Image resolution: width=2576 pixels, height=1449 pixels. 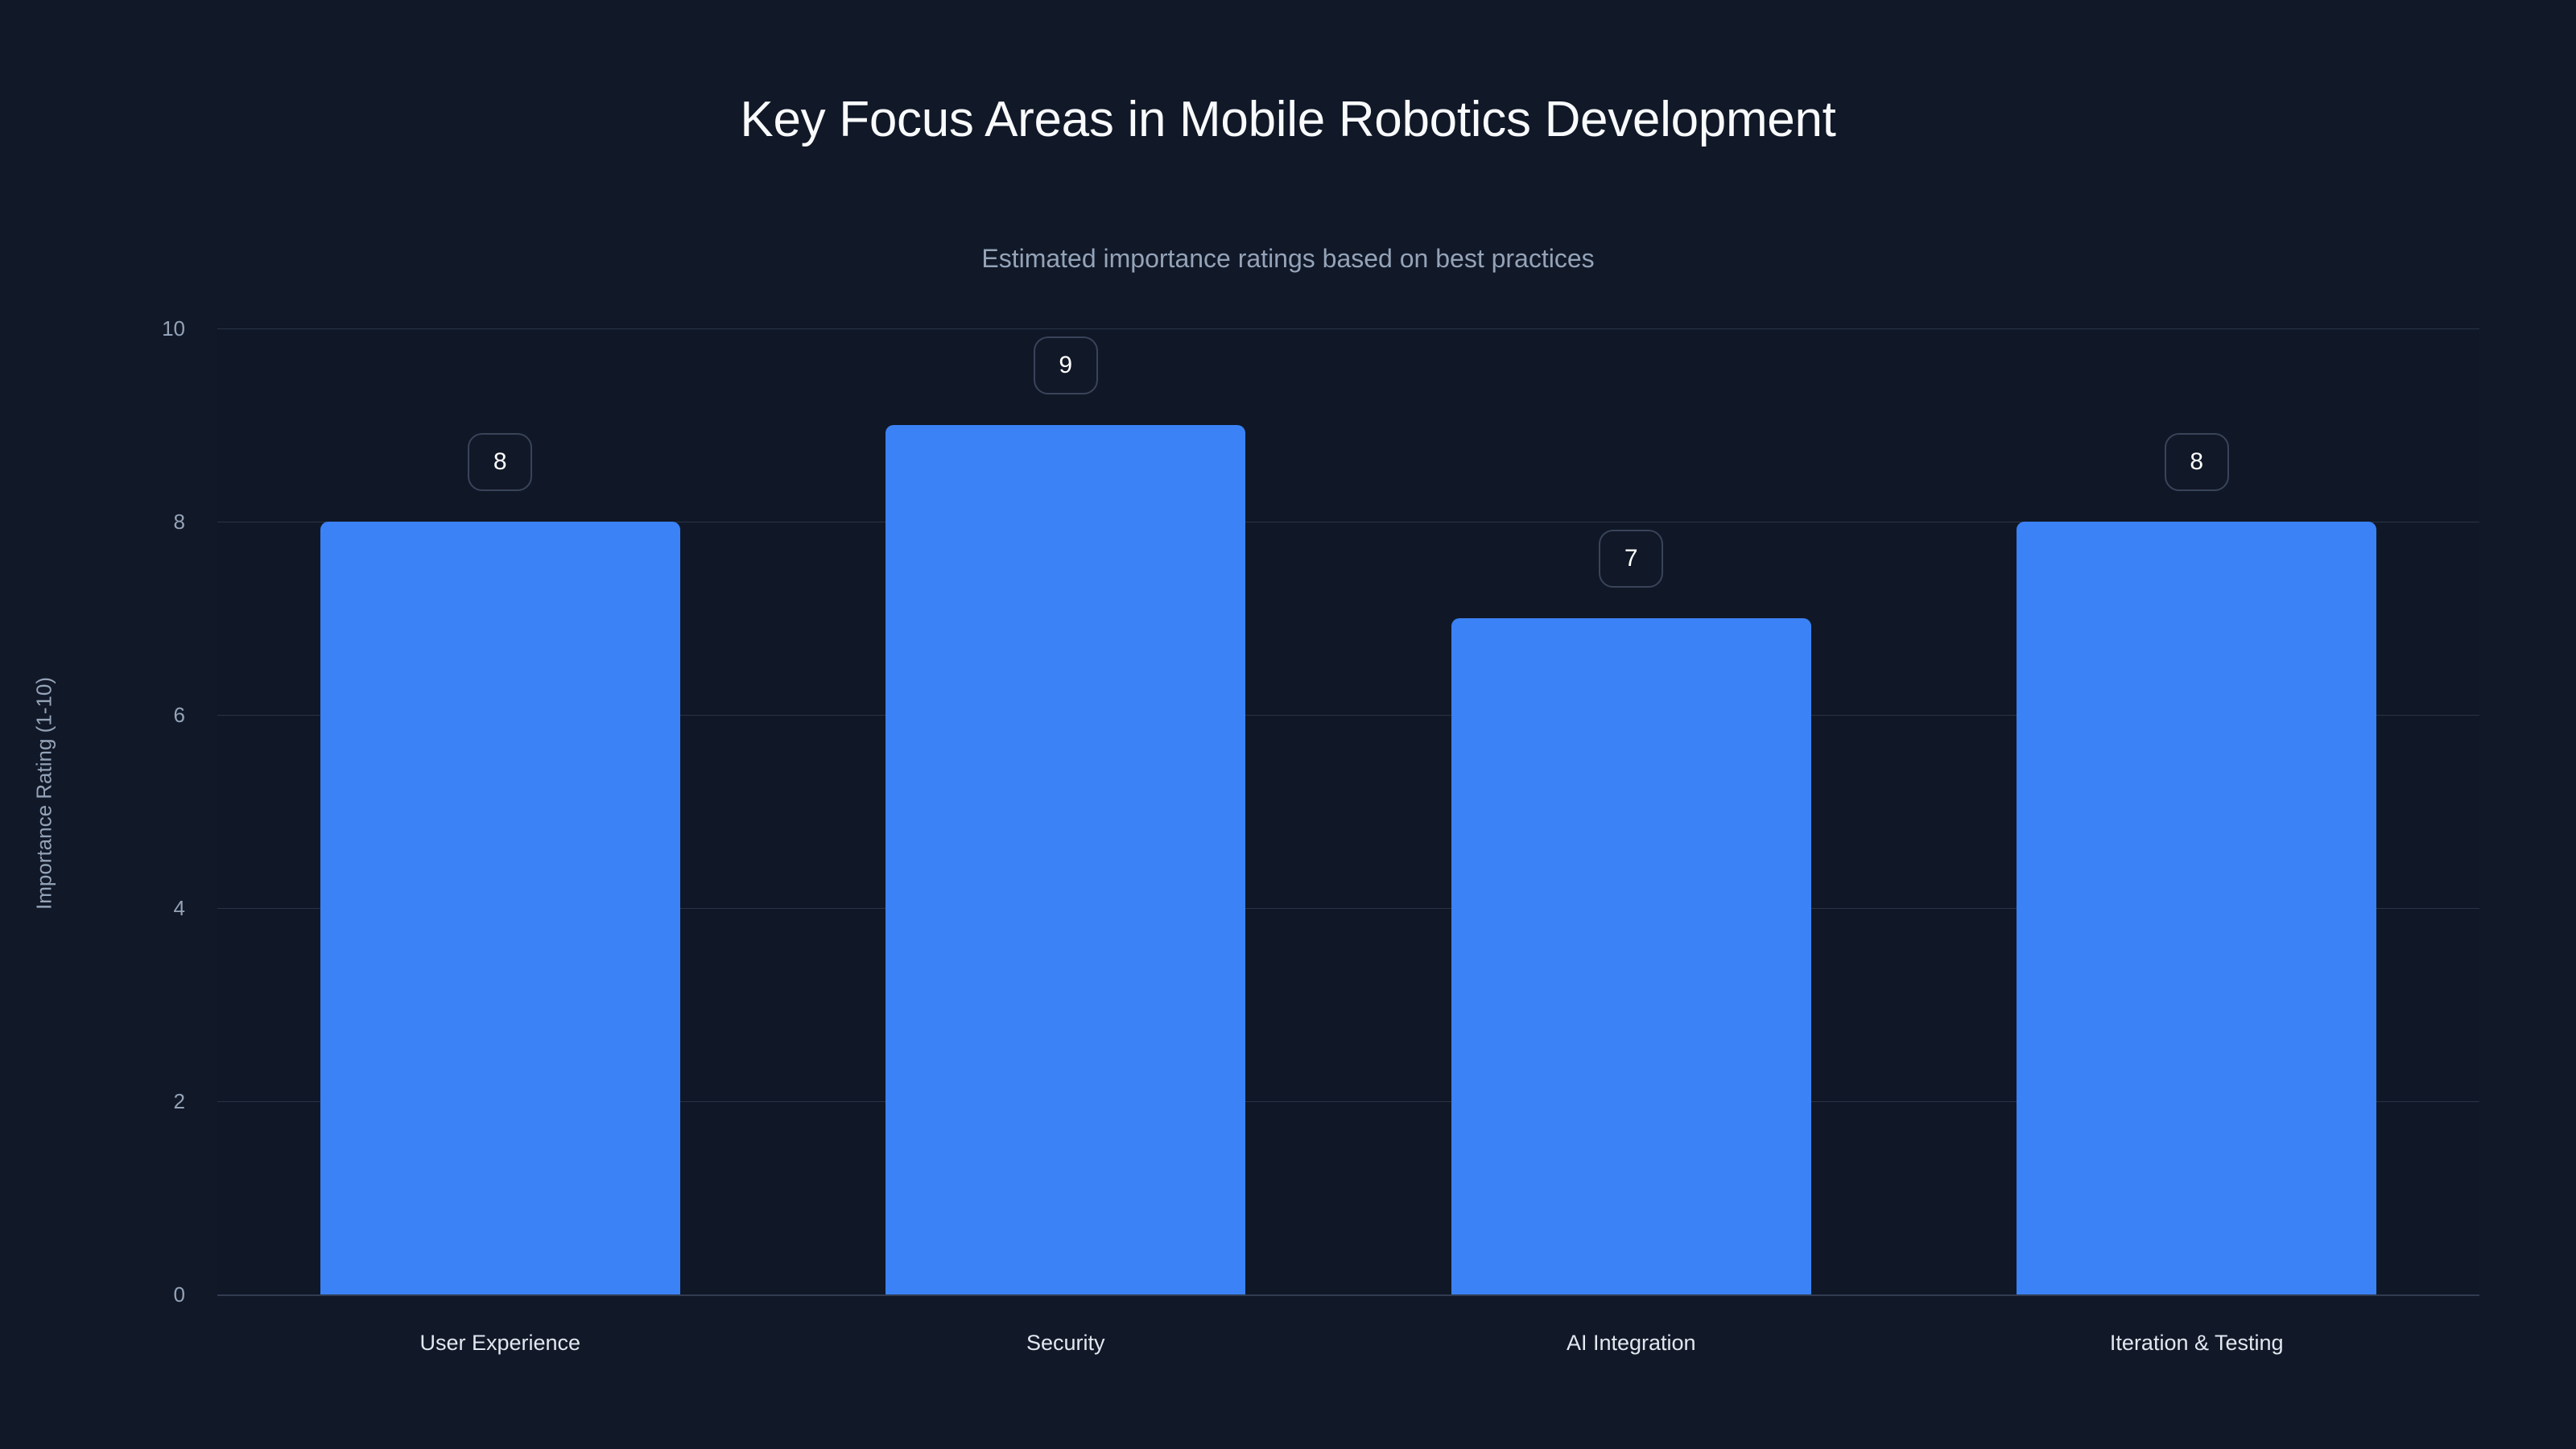 What do you see at coordinates (179, 522) in the screenshot?
I see `y-tick-label: 8` at bounding box center [179, 522].